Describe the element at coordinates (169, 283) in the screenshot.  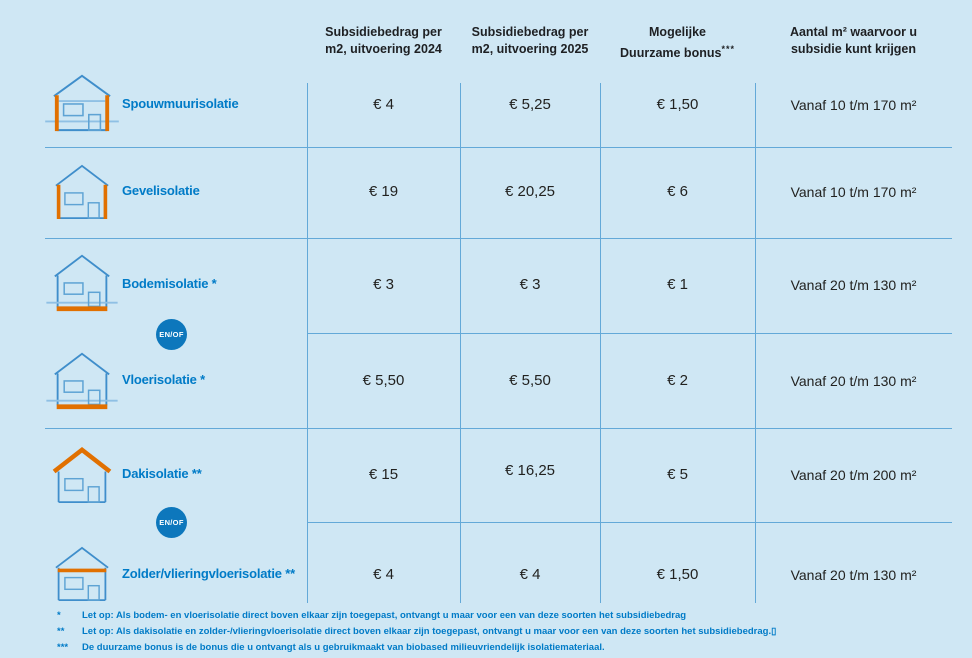
I see `row-label-bodemisolatie: Bodemisolatie *` at that location.